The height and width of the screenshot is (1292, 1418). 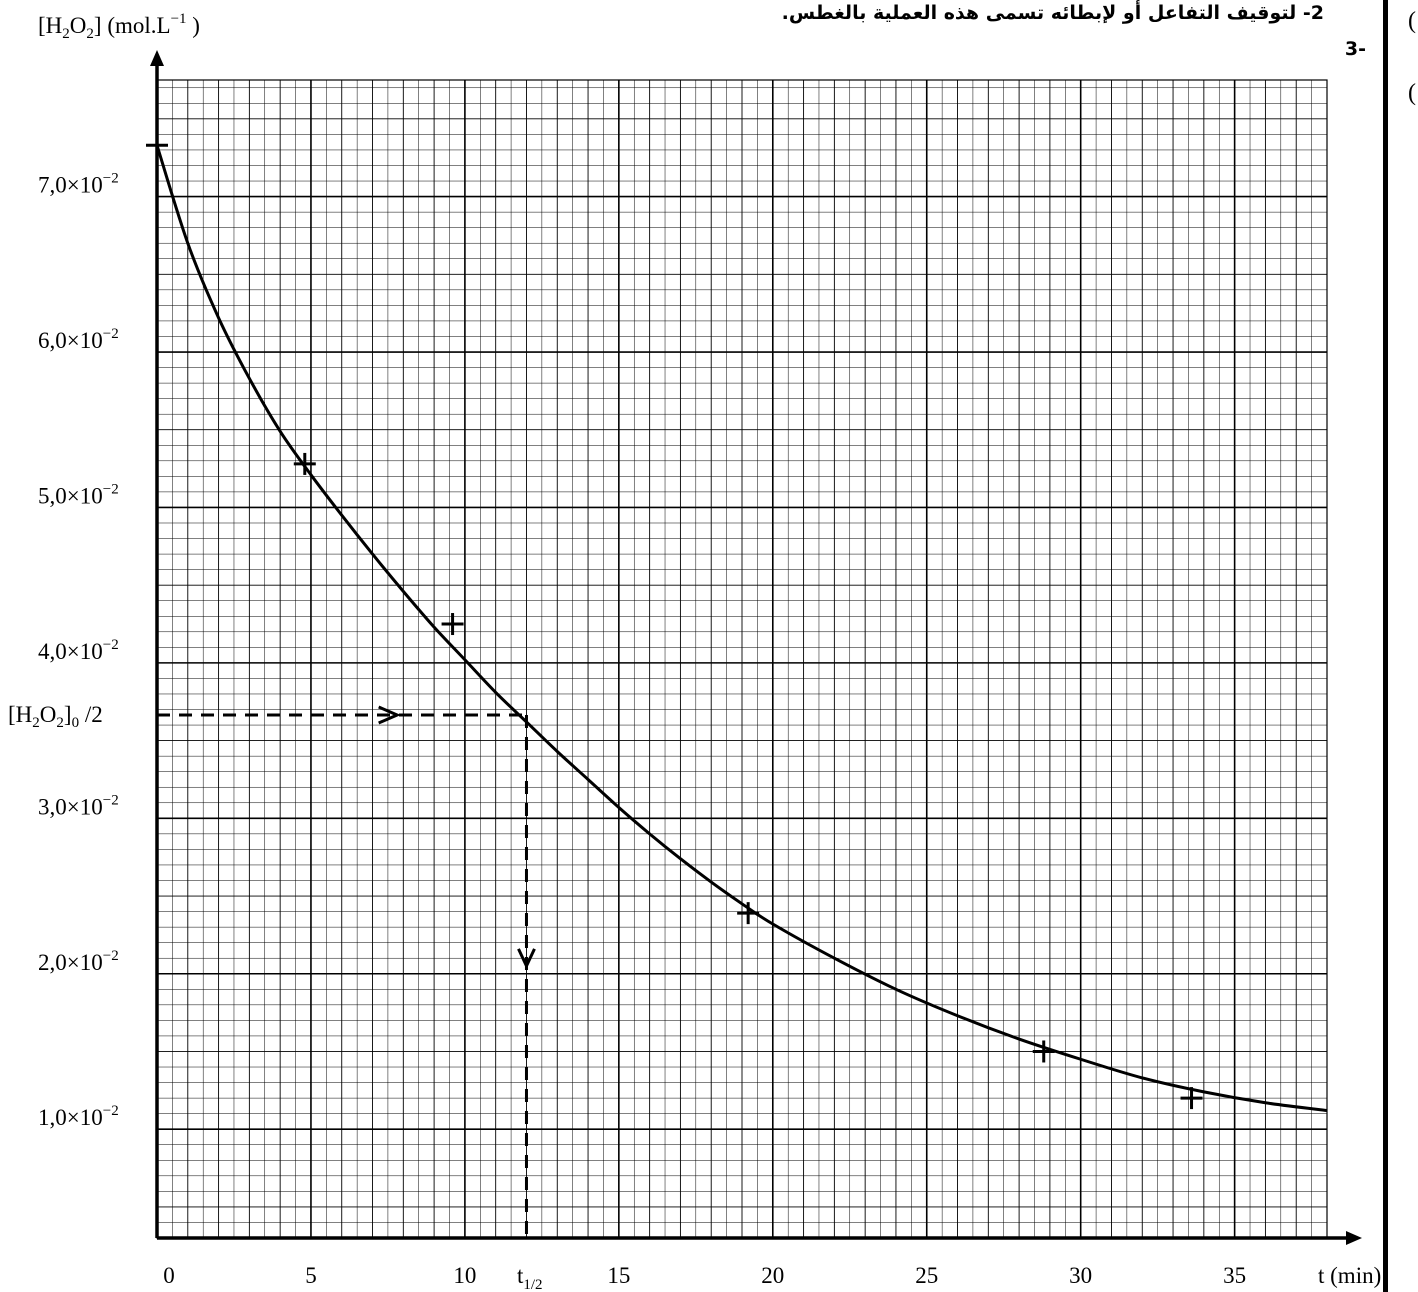 What do you see at coordinates (1412, 93) in the screenshot?
I see `side-bracket-2: (` at bounding box center [1412, 93].